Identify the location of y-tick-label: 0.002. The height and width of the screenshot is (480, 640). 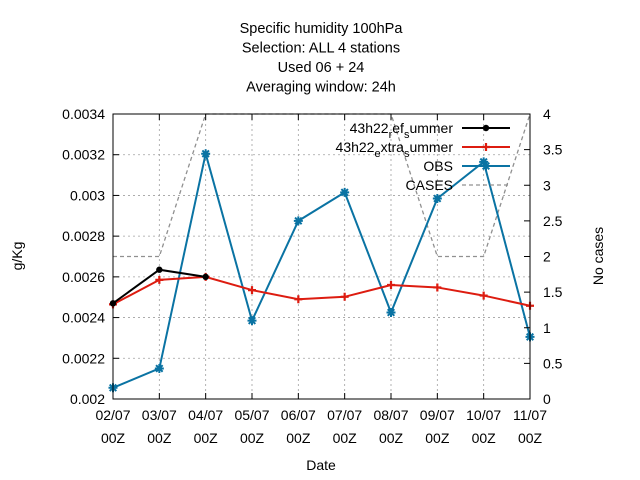
(87, 399).